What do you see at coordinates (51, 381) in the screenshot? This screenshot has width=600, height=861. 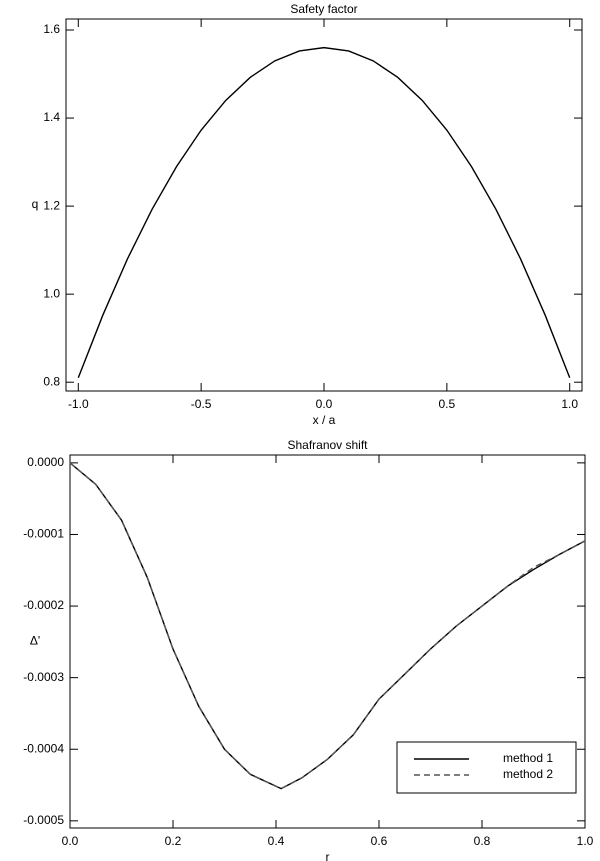 I see `y-tick-label: 0.8` at bounding box center [51, 381].